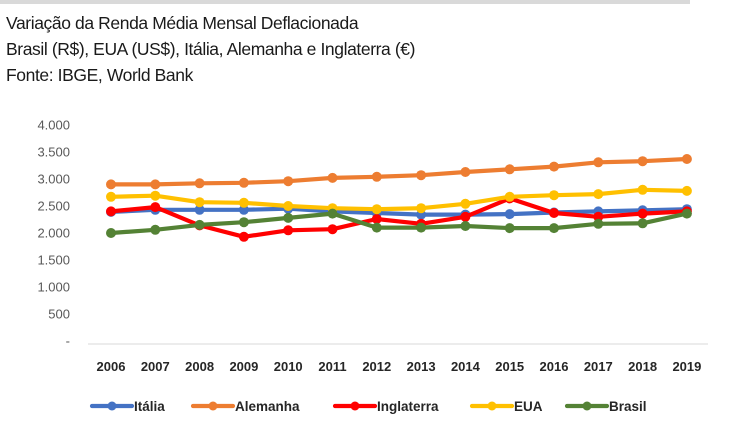 This screenshot has width=740, height=432. Describe the element at coordinates (421, 366) in the screenshot. I see `x-tick-label: 2013` at that location.